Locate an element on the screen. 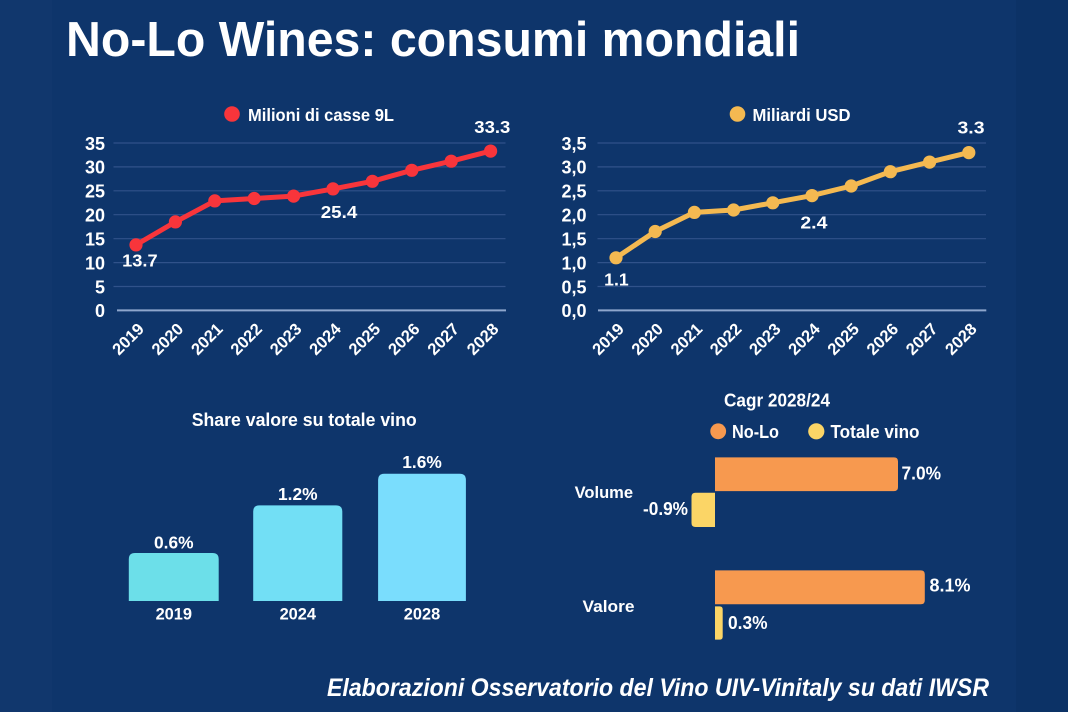 The image size is (1068, 712). svg-text: Cagr 2028/24 is located at coordinates (777, 399).